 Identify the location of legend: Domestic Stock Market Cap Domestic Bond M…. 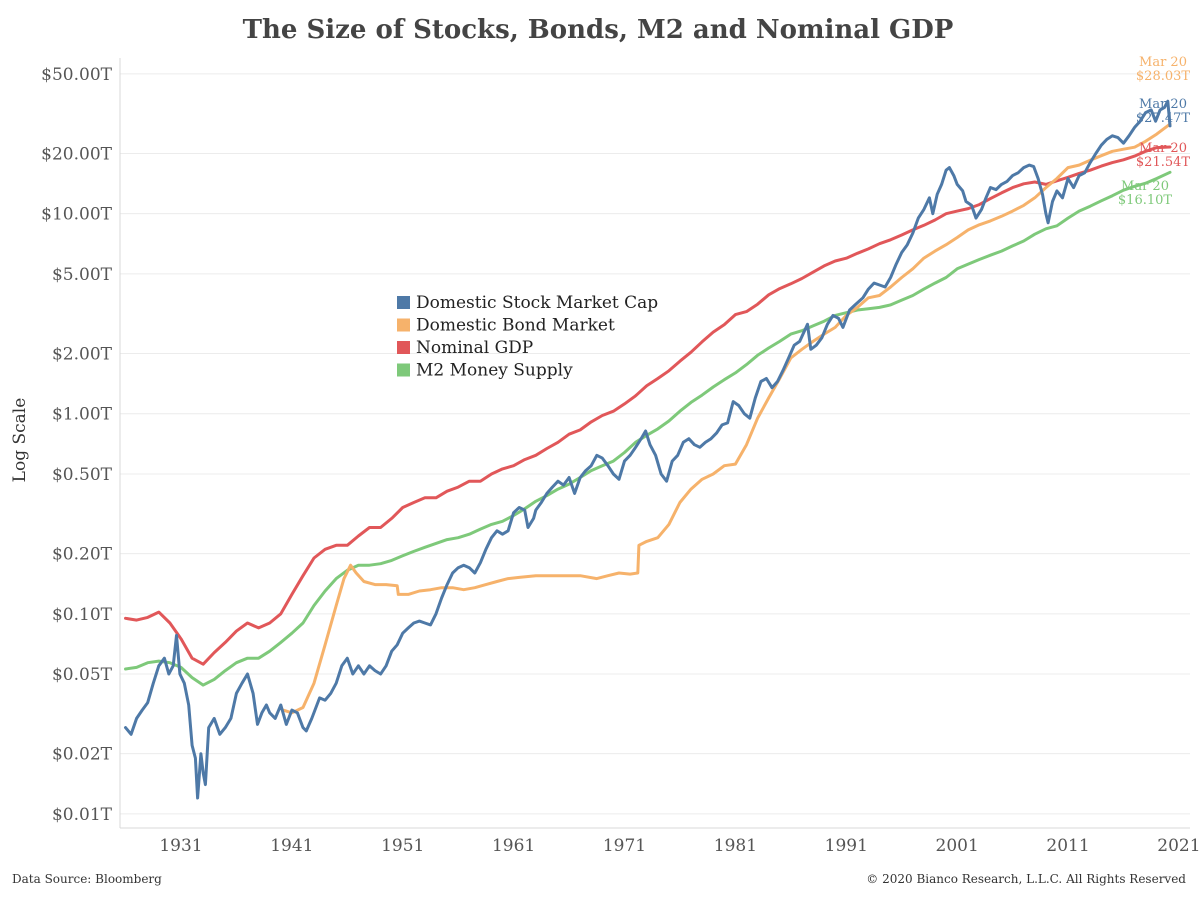
(527, 337).